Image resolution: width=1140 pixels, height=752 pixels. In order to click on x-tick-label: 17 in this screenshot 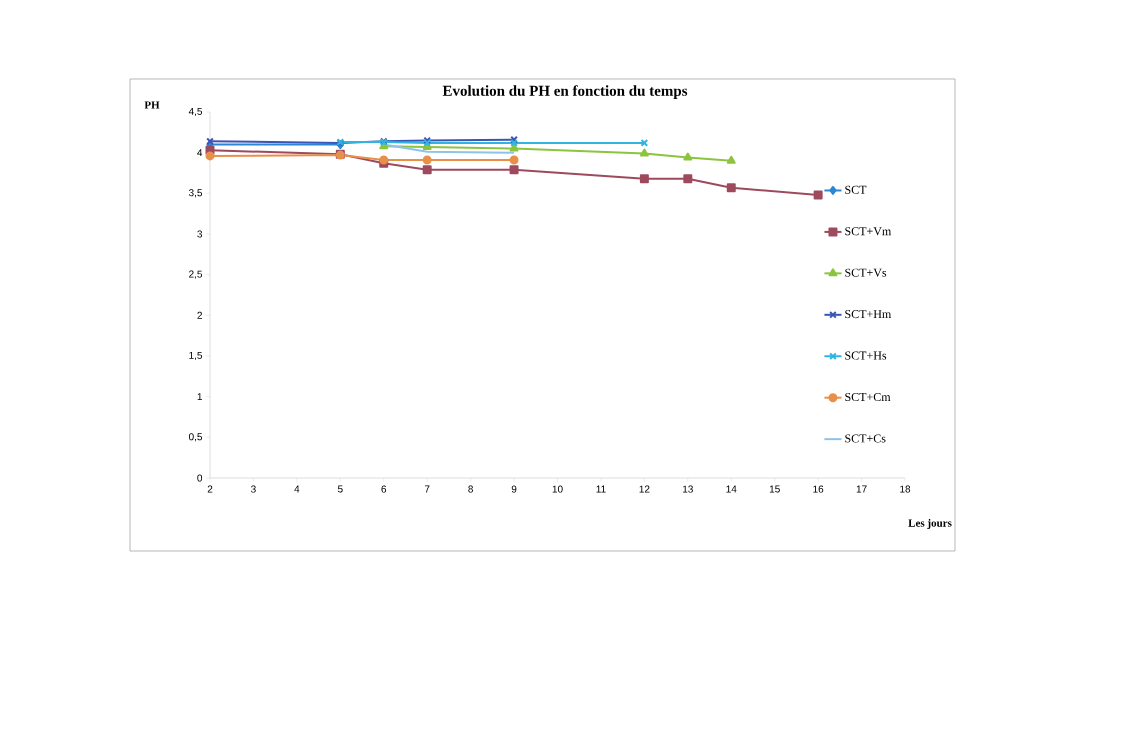, I will do `click(861, 489)`.